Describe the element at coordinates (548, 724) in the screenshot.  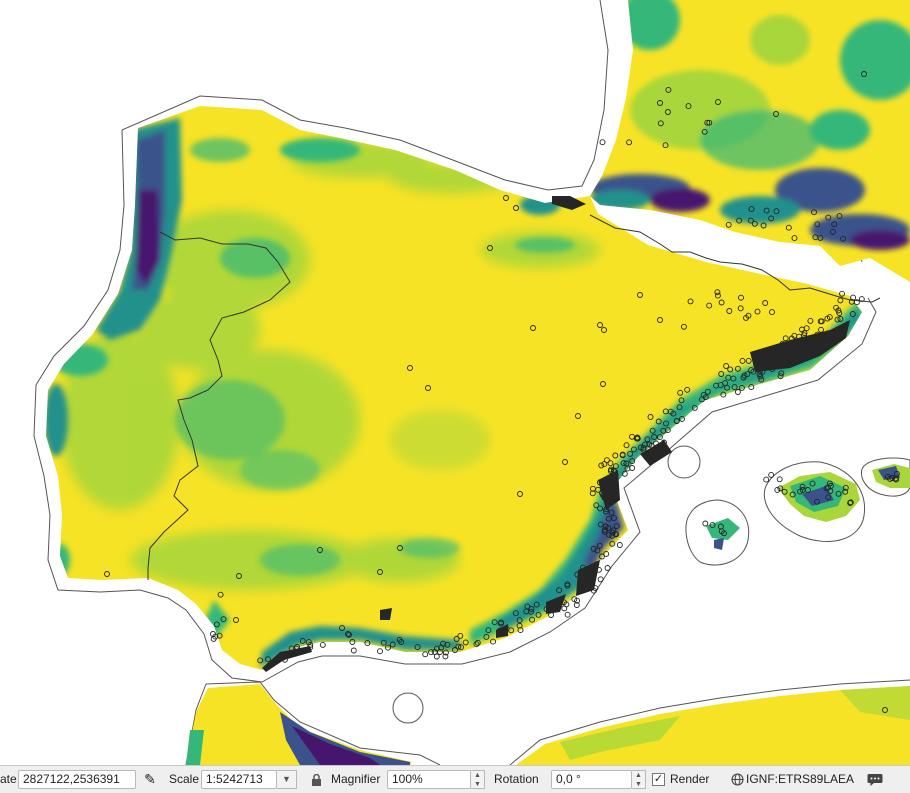
I see `raster-africa` at that location.